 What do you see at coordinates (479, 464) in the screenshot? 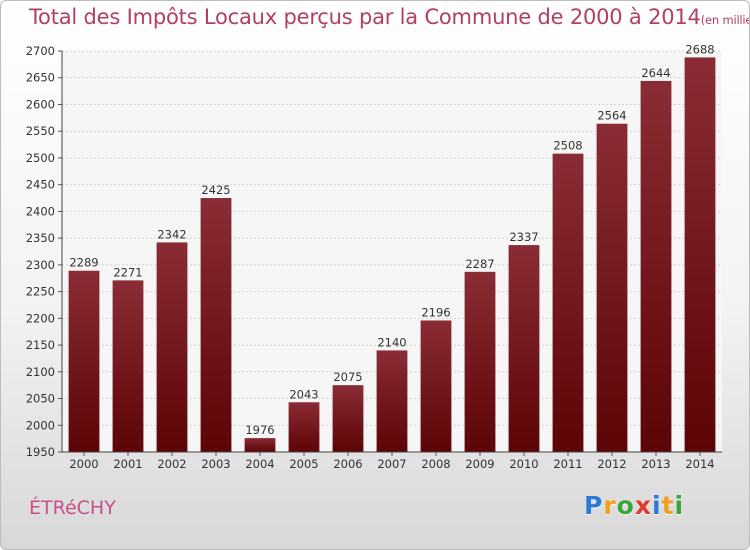
I see `x-tick-label: 2009` at bounding box center [479, 464].